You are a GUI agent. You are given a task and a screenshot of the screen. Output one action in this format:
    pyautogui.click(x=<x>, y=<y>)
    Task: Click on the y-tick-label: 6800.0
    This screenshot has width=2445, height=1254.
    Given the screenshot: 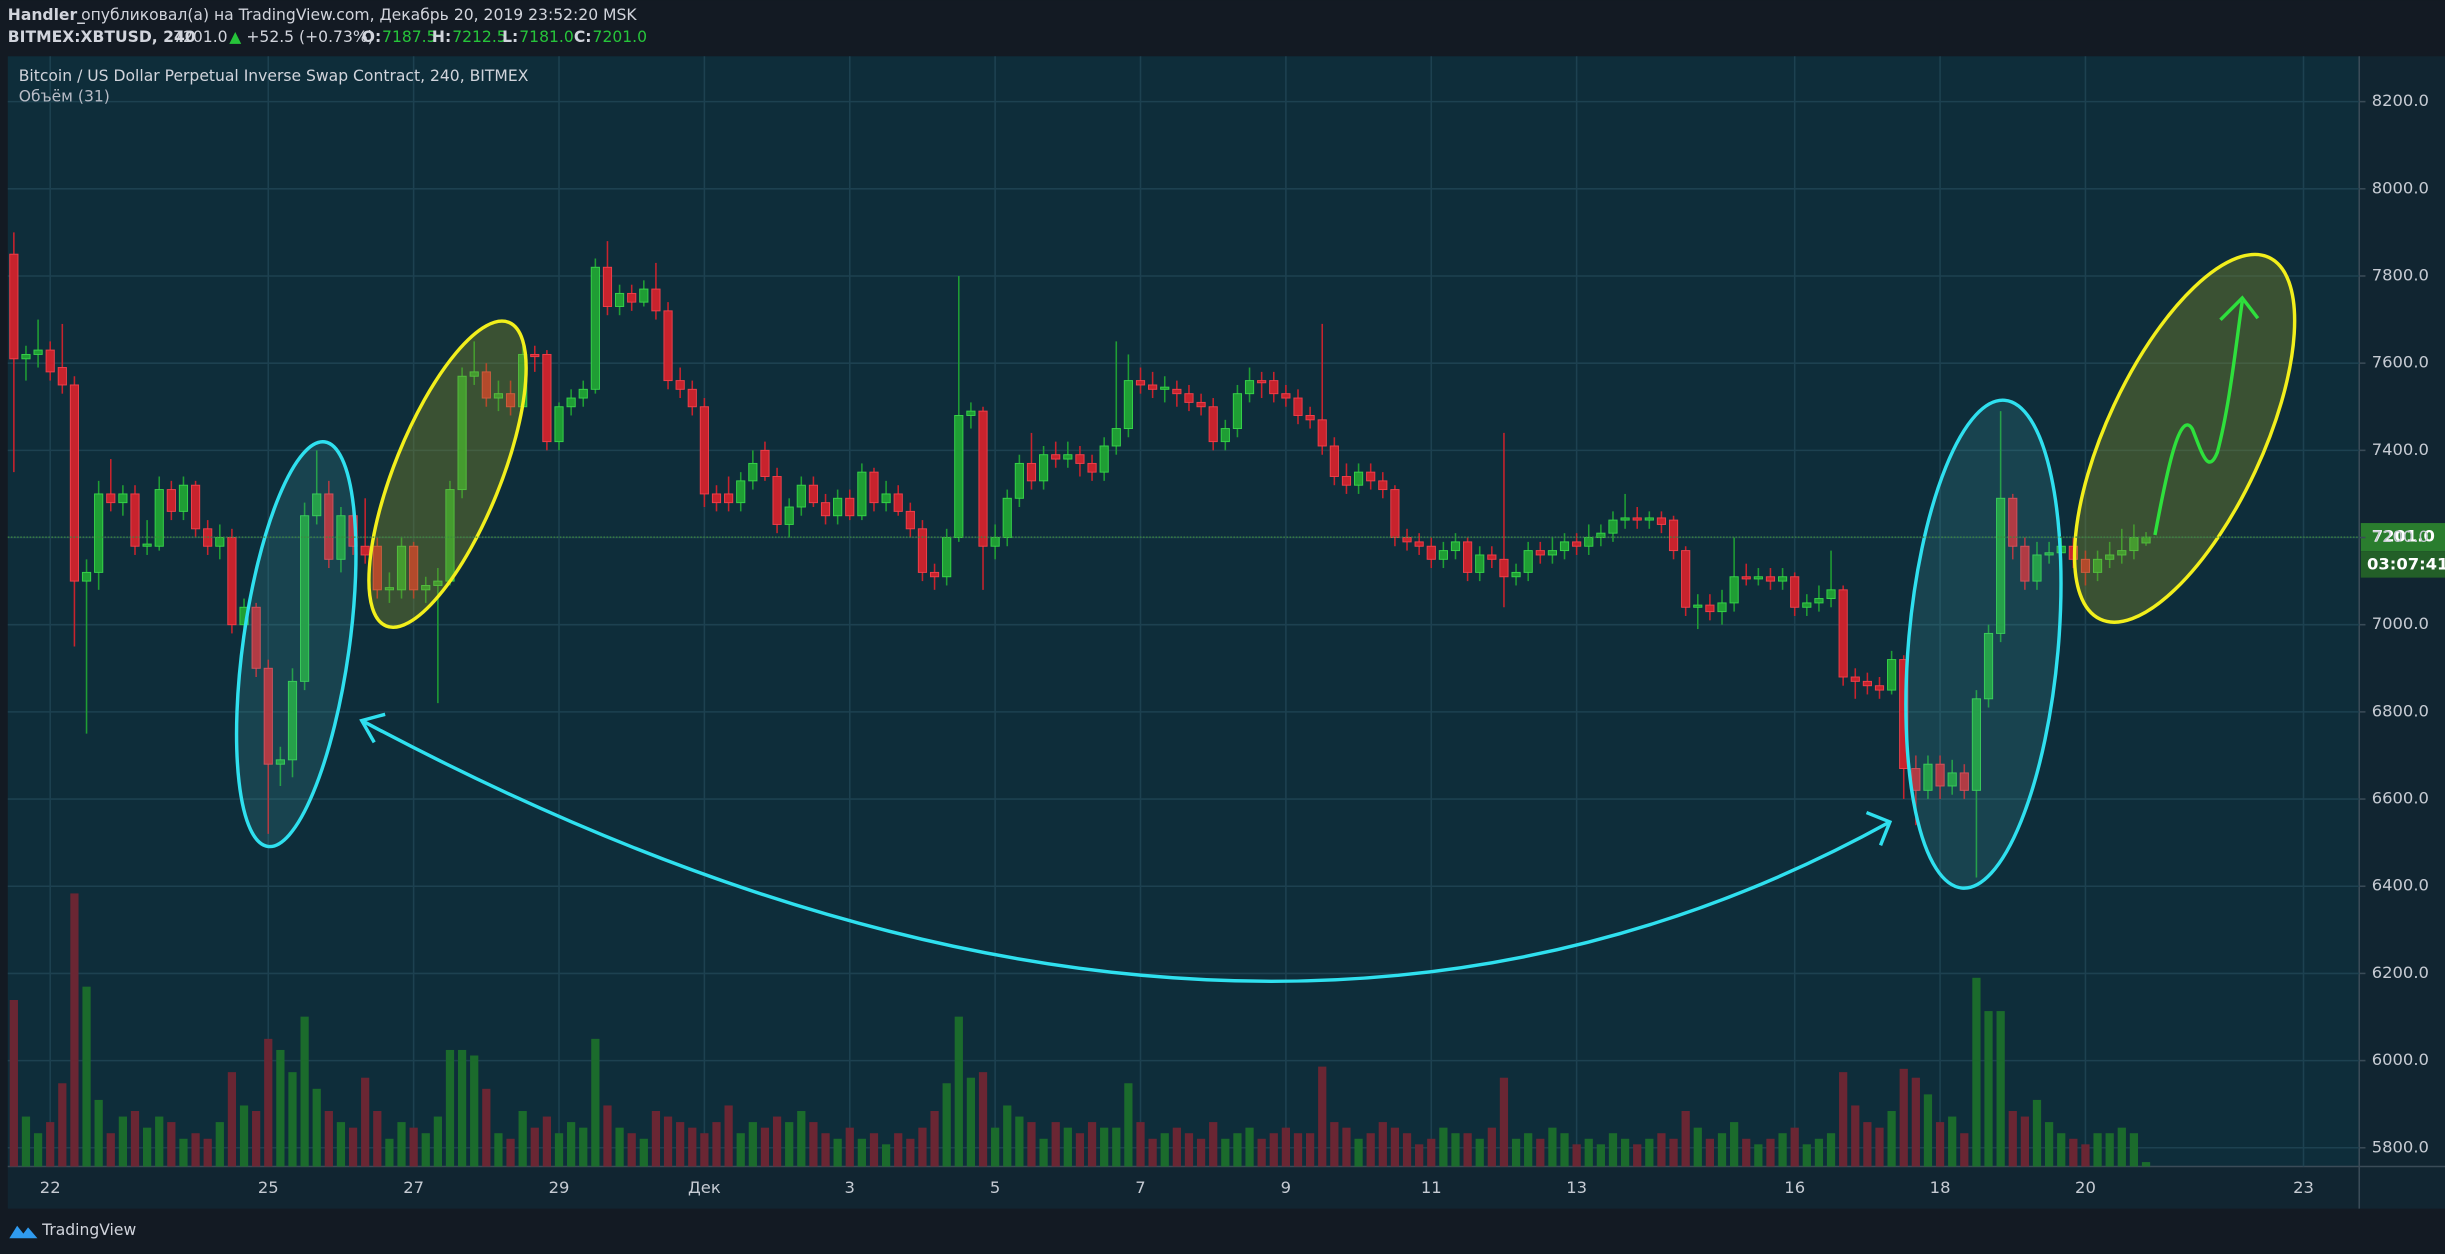 What is the action you would take?
    pyautogui.click(x=2400, y=710)
    